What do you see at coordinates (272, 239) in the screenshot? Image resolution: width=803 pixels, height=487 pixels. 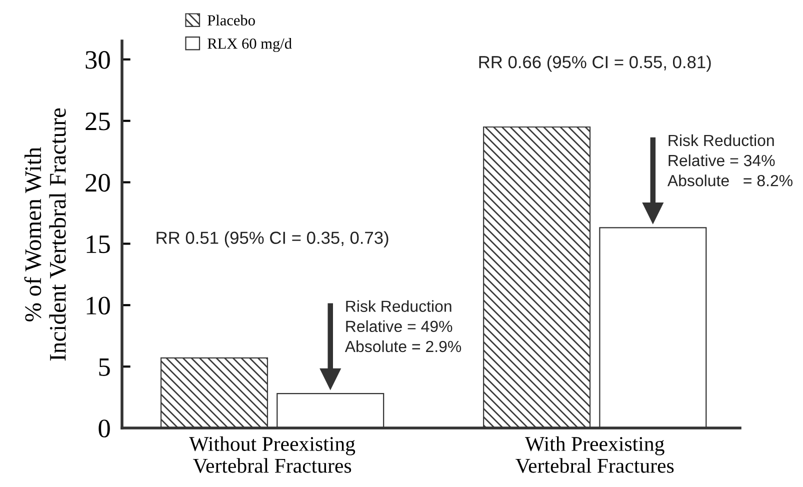 I see `annotation: RR 0.51 (95% CI = 0.35, 0.73)` at bounding box center [272, 239].